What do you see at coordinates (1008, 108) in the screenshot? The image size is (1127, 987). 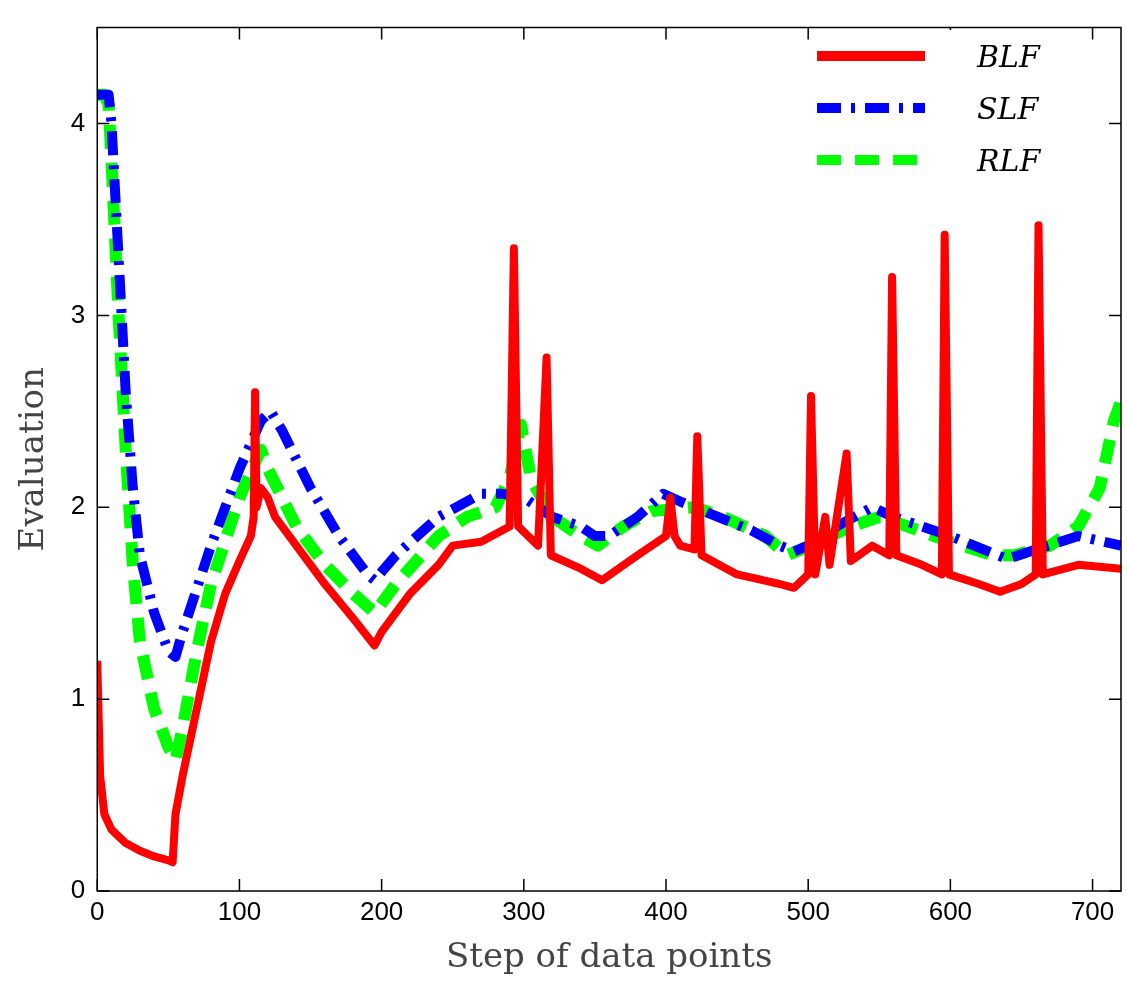 I see `legend-label: SLF` at bounding box center [1008, 108].